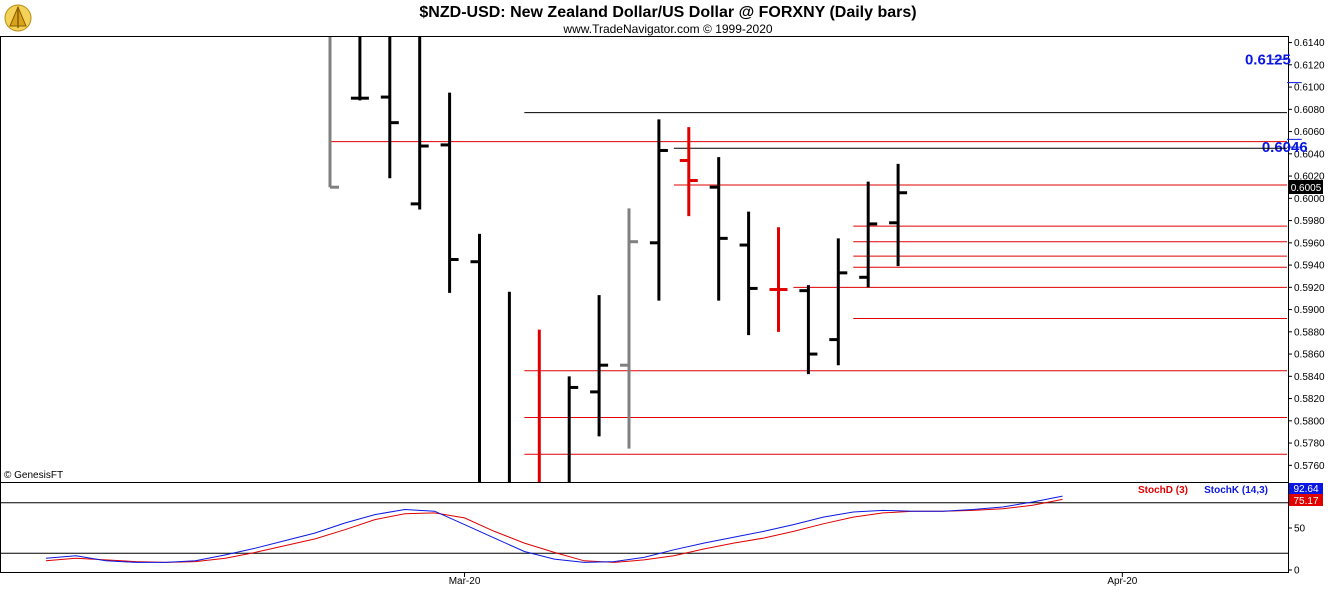 Image resolution: width=1336 pixels, height=591 pixels. I want to click on price-tick-label: 0.5940, so click(1309, 266).